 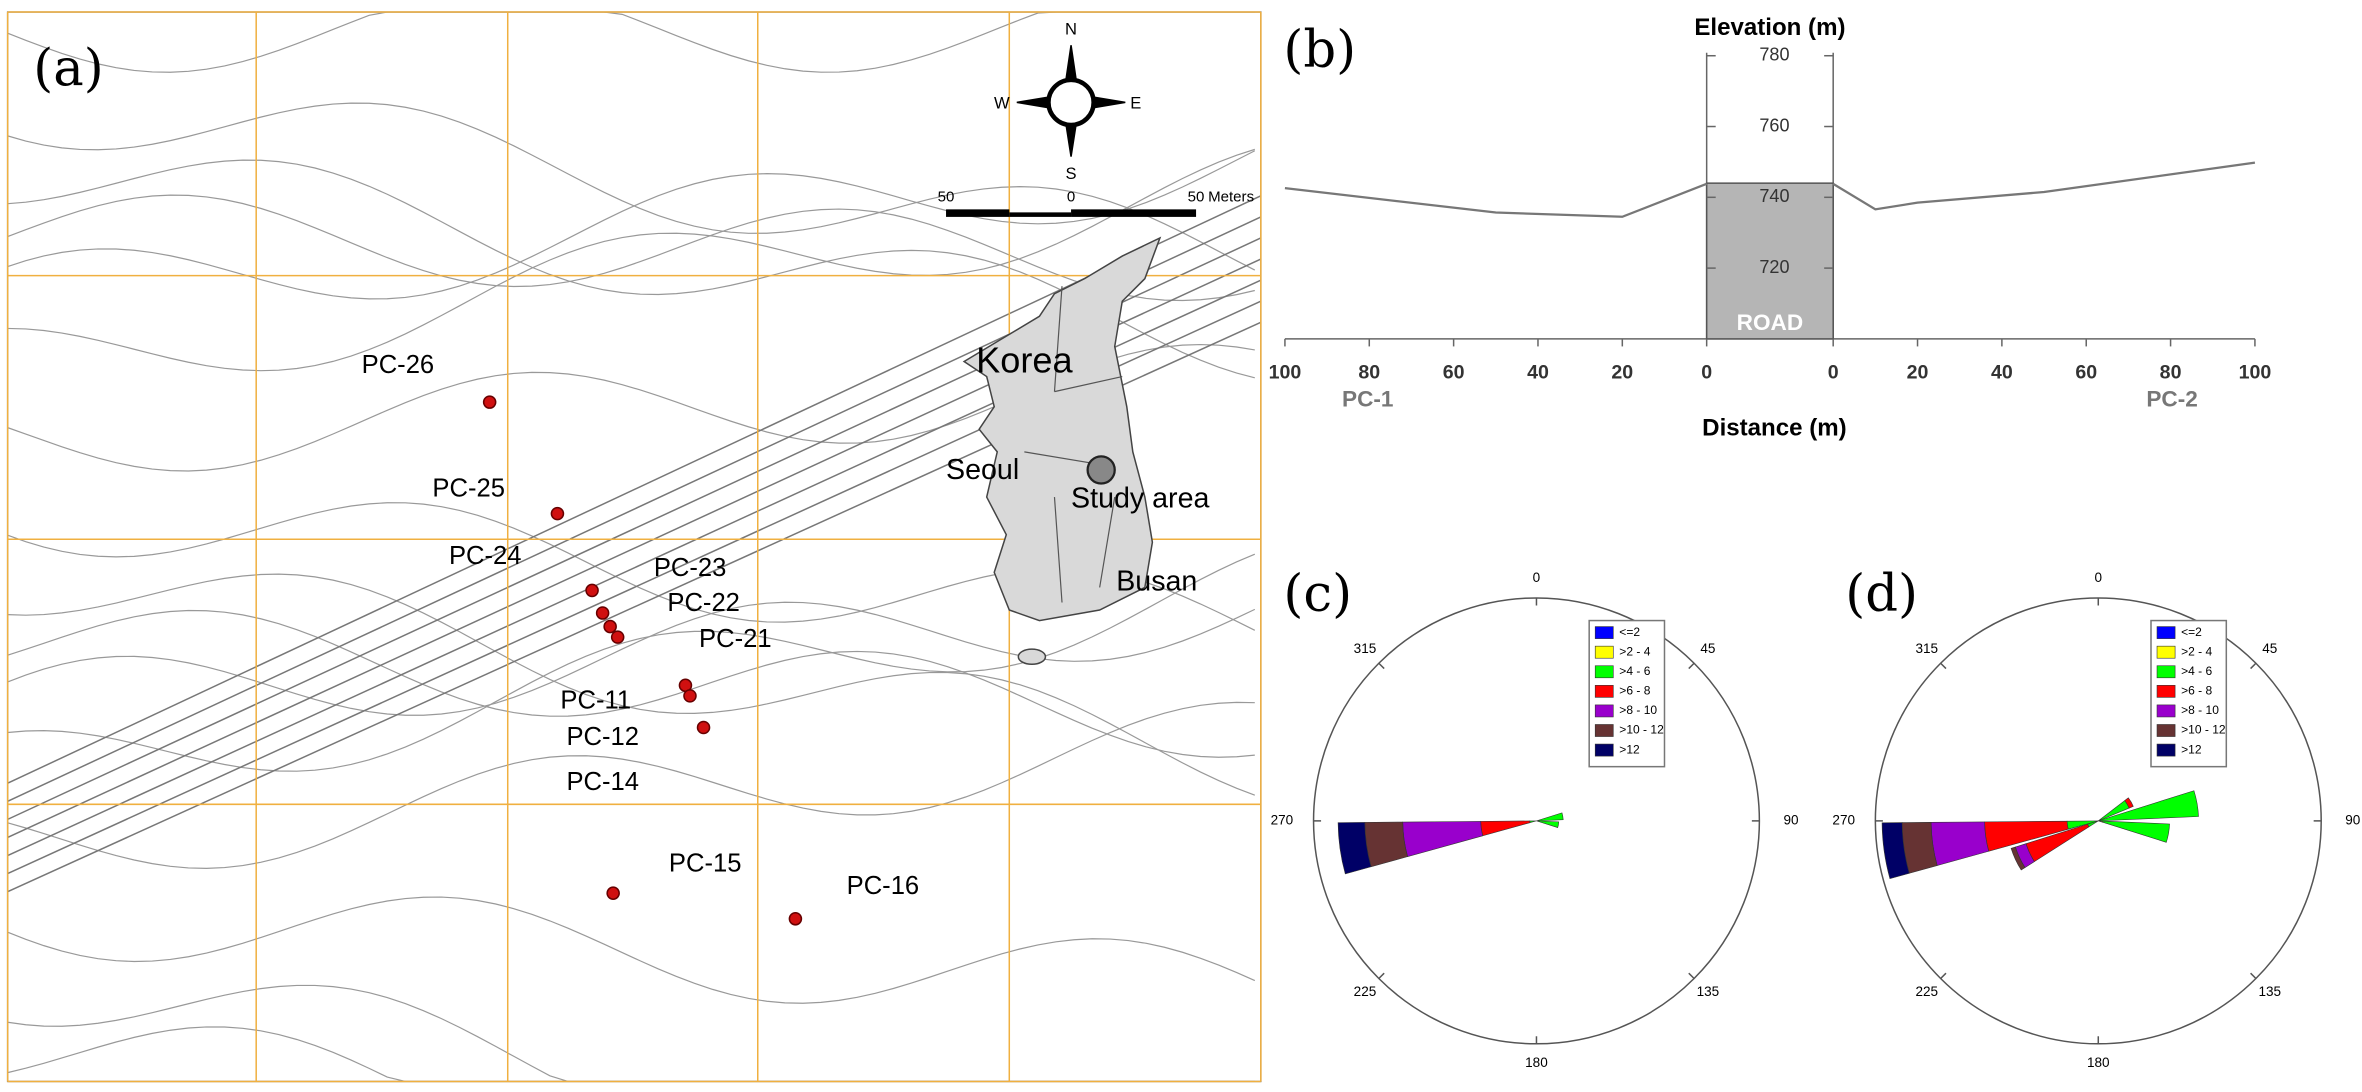 I want to click on y-tick-label: 780, so click(x=1774, y=54).